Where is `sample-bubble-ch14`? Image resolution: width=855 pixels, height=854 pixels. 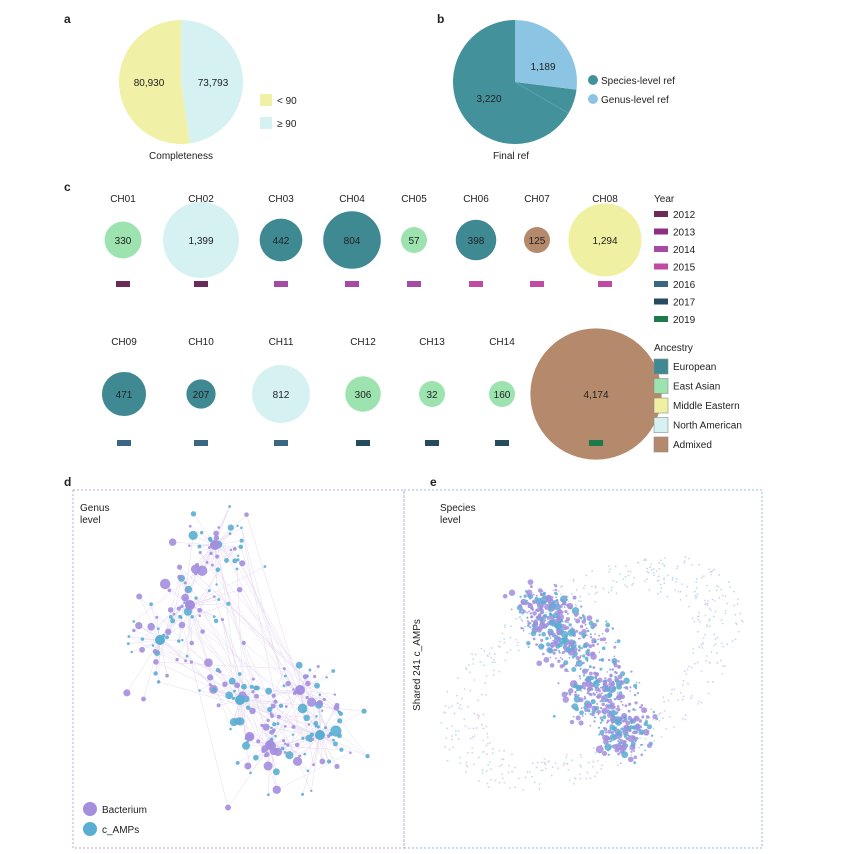
sample-bubble-ch14 is located at coordinates (502, 394).